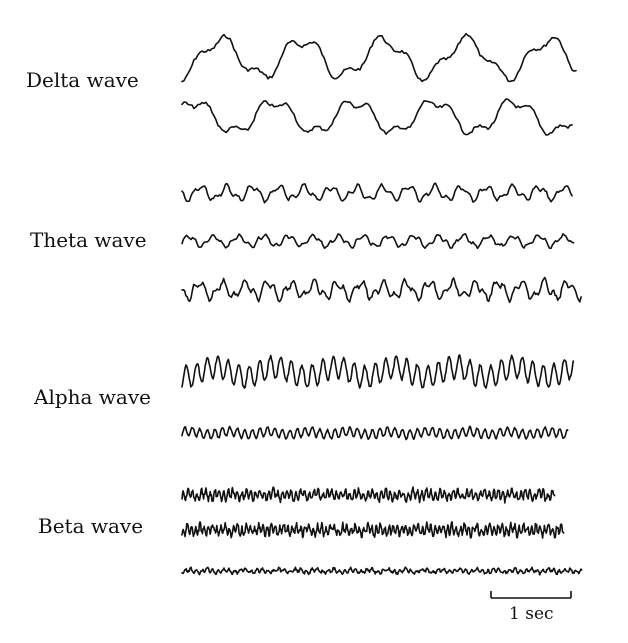 The image size is (628, 643). Describe the element at coordinates (91, 526) in the screenshot. I see `beta-wave-label: Beta wave` at that location.